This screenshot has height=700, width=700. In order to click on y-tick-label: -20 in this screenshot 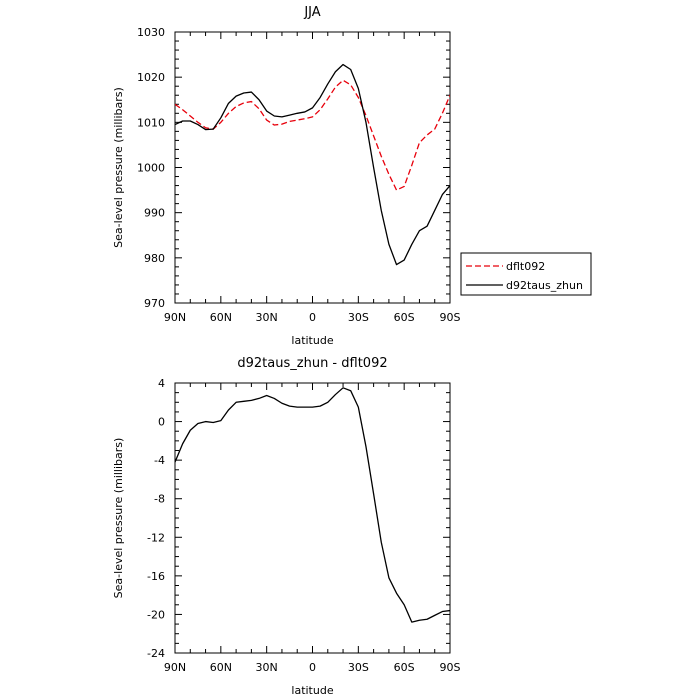, I will do `click(156, 614)`.